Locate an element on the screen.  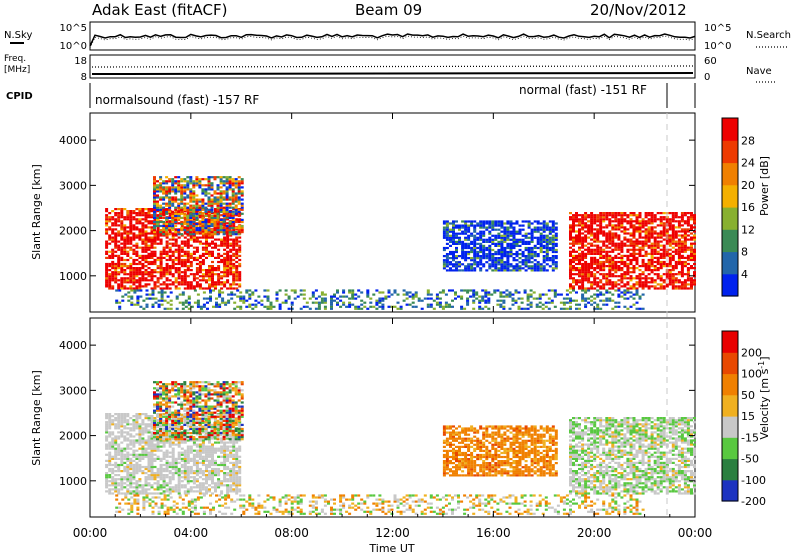
freq-right-tick-bottom: 0 is located at coordinates (707, 77).